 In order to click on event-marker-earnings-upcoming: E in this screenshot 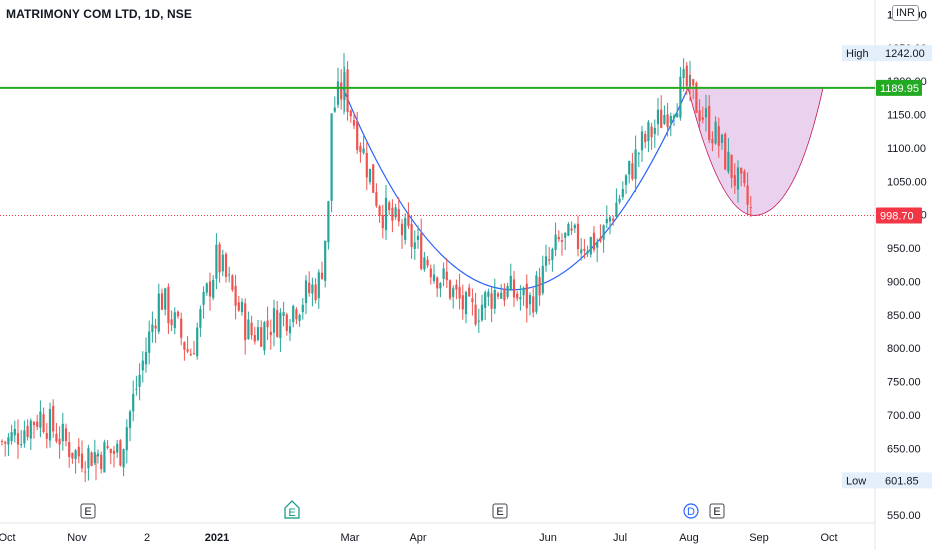, I will do `click(292, 509)`.